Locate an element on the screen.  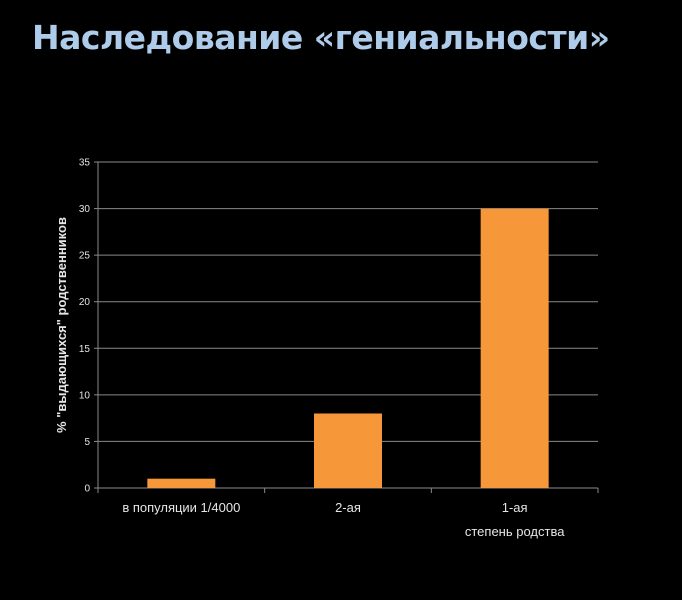
y-tick-label: 5 is located at coordinates (87, 442).